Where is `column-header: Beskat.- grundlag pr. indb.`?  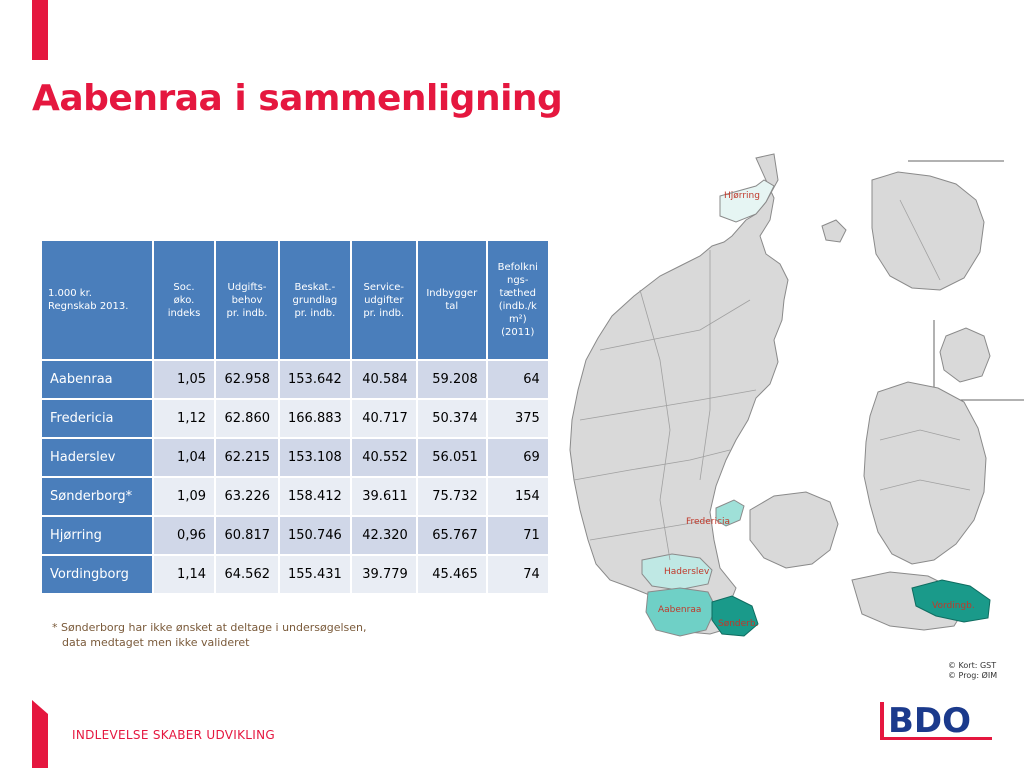
column-header: Beskat.- grundlag pr. indb. is located at coordinates (315, 300).